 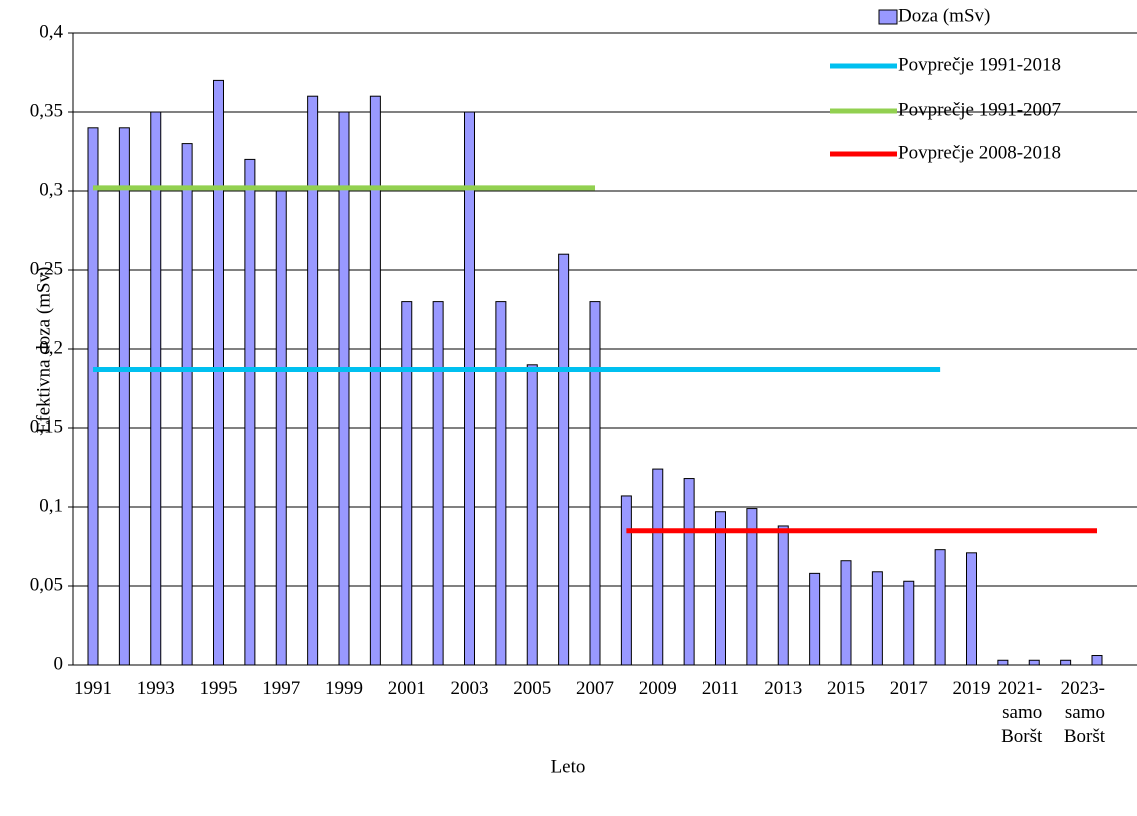 I want to click on x-tick-label: 2007, so click(x=595, y=688).